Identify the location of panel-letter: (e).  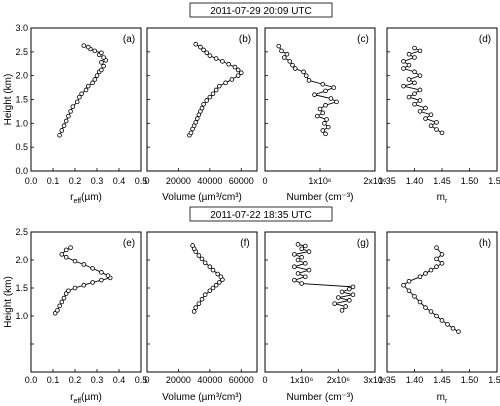
(129, 243).